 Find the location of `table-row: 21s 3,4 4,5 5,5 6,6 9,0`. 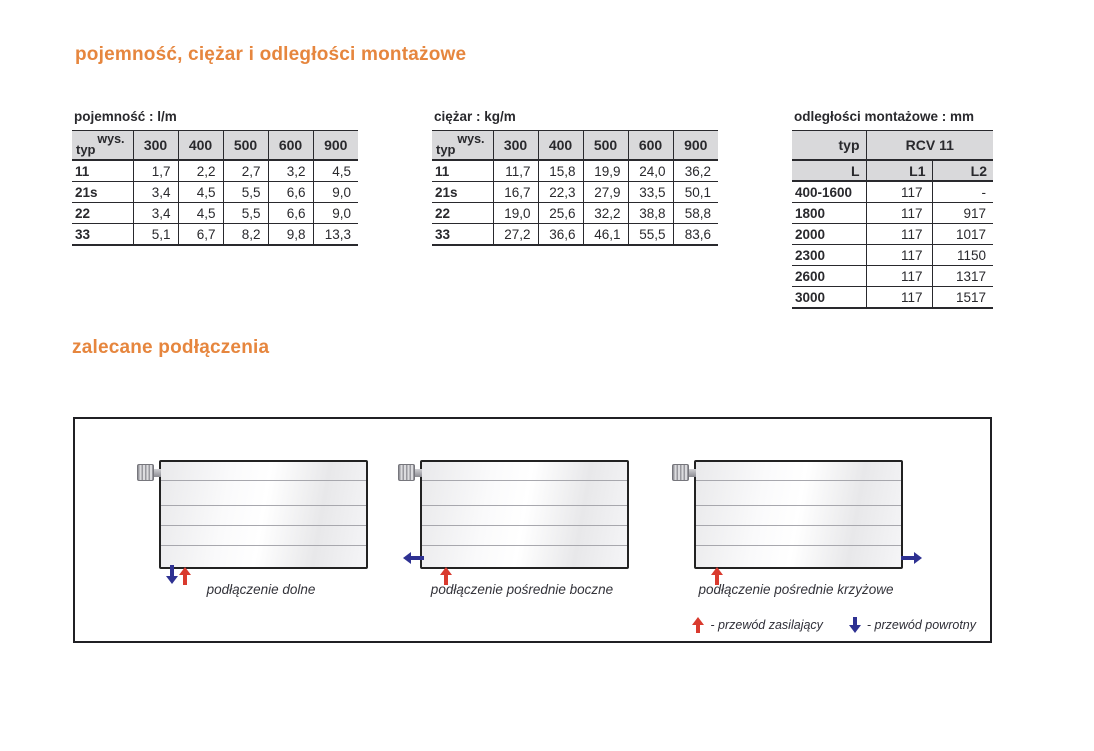

table-row: 21s 3,4 4,5 5,5 6,6 9,0 is located at coordinates (215, 192).